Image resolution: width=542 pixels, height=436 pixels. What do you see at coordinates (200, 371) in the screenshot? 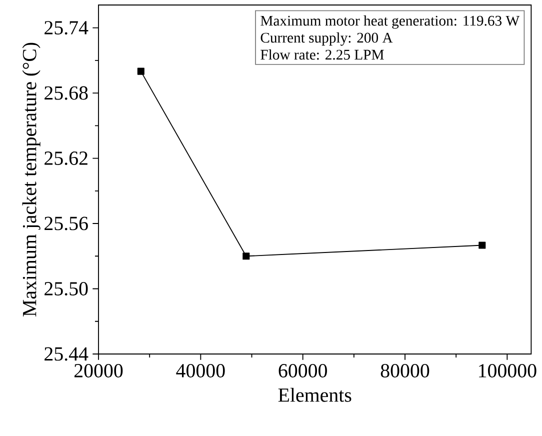
I see `x-tick-label: 40000` at bounding box center [200, 371].